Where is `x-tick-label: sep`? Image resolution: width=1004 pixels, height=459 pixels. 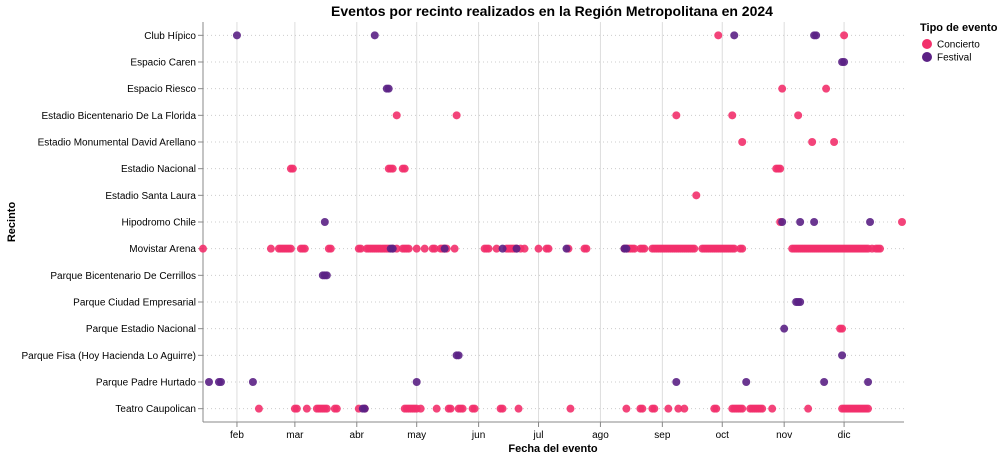
x-tick-label: sep is located at coordinates (662, 435).